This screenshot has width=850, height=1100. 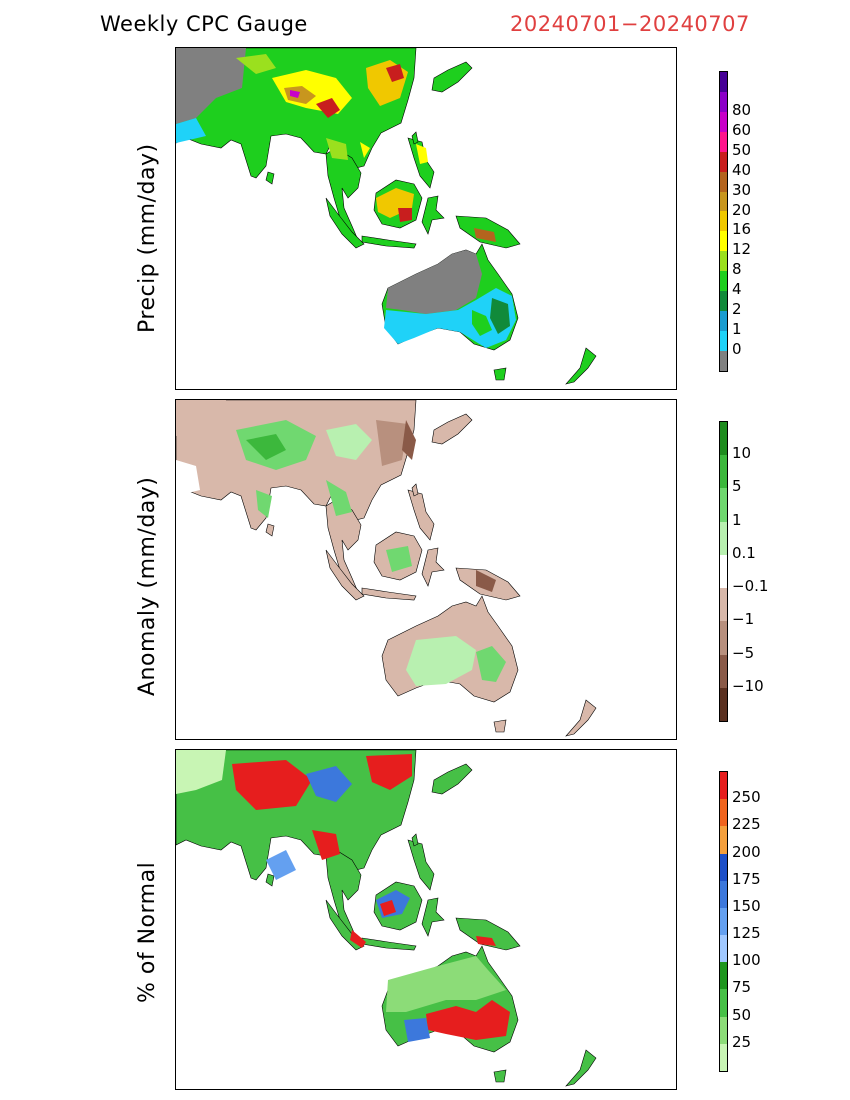 I want to click on percent-colorbar-tick-label: 150, so click(x=746, y=905).